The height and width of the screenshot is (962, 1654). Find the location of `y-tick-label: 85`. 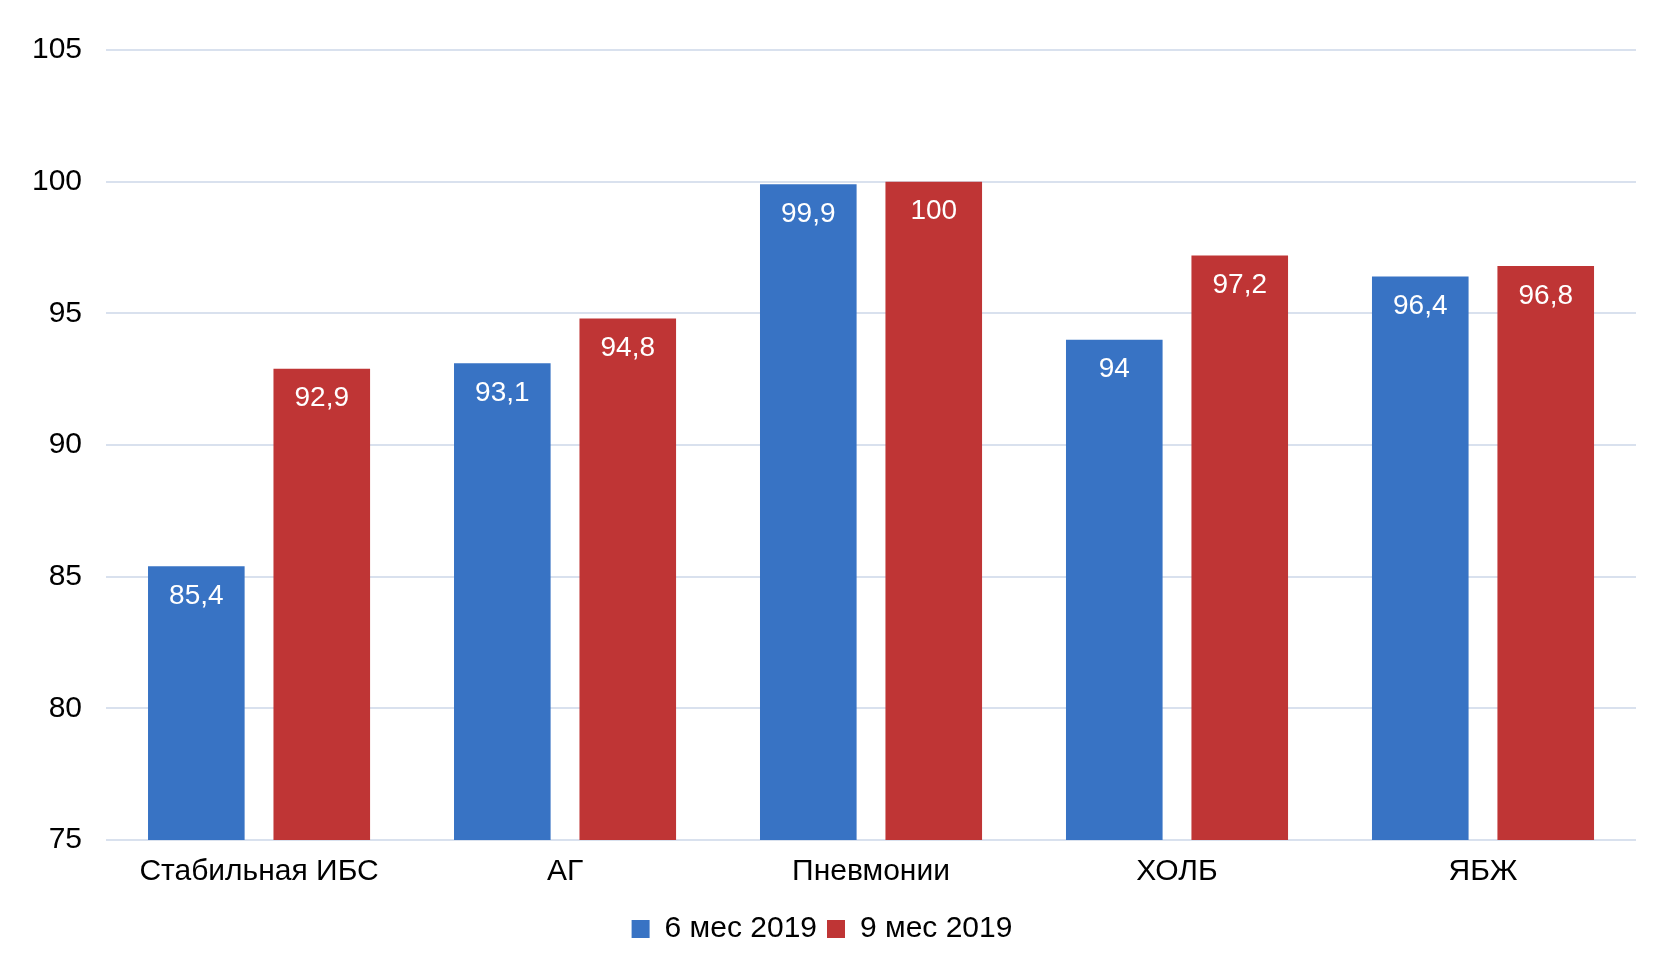

y-tick-label: 85 is located at coordinates (65, 574).